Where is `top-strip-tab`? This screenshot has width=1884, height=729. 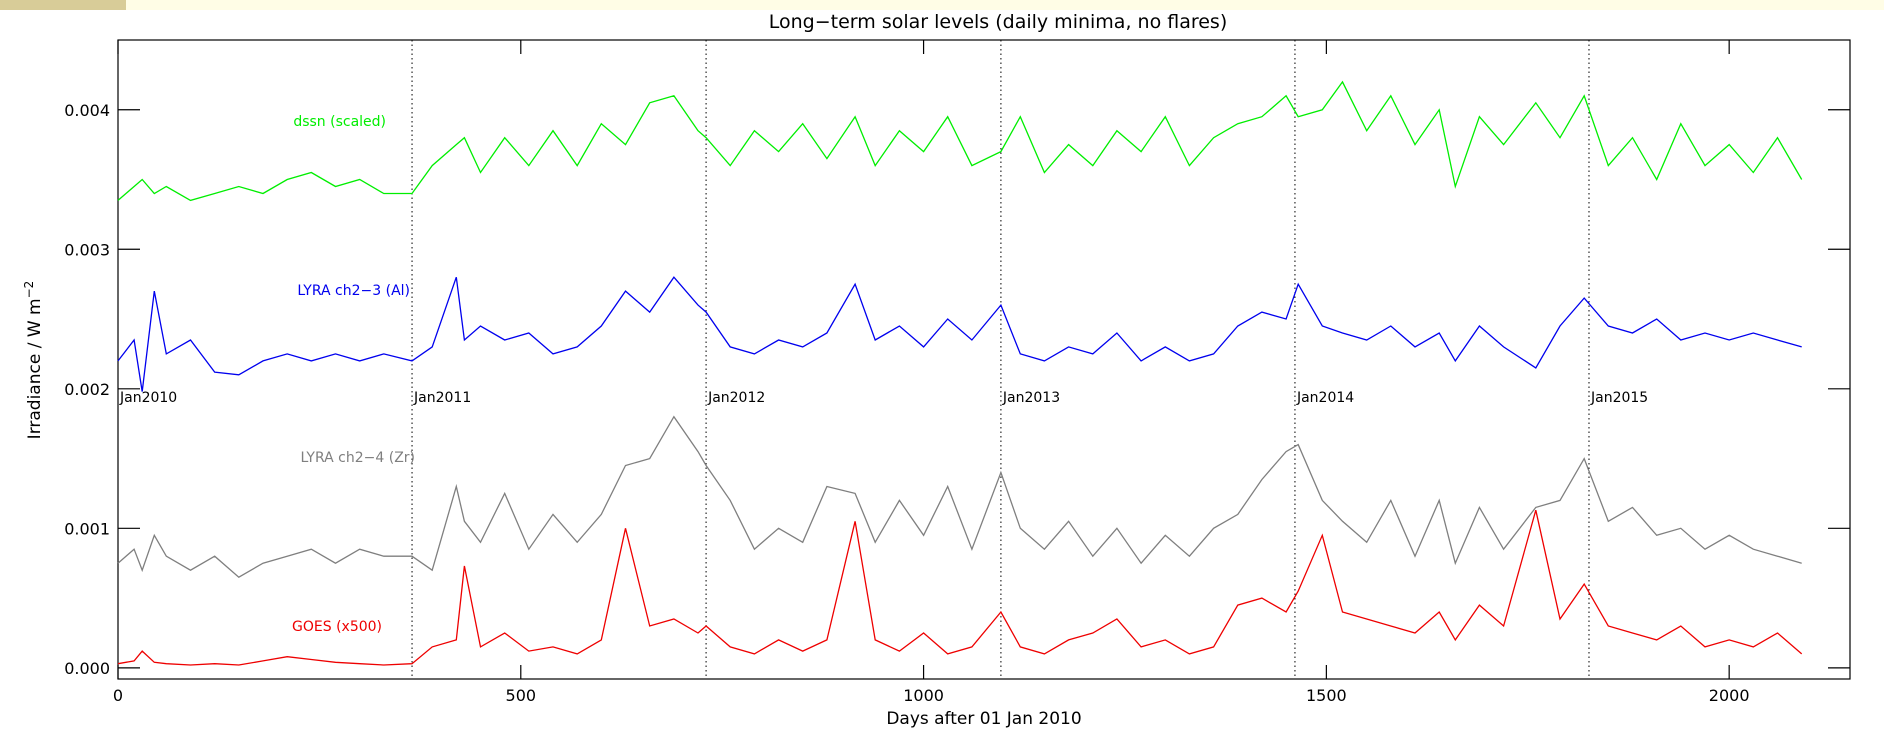
top-strip-tab is located at coordinates (63, 5).